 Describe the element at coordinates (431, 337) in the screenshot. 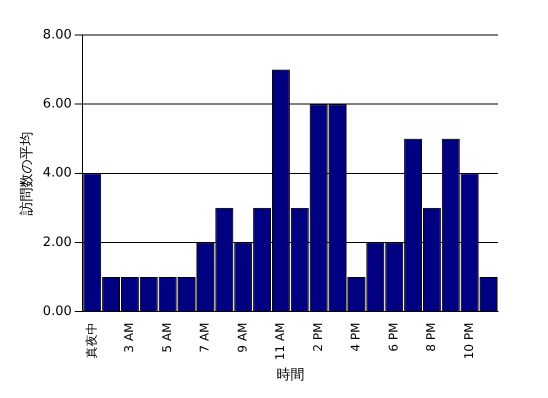

I see `x-tick-label: 8 PM` at that location.